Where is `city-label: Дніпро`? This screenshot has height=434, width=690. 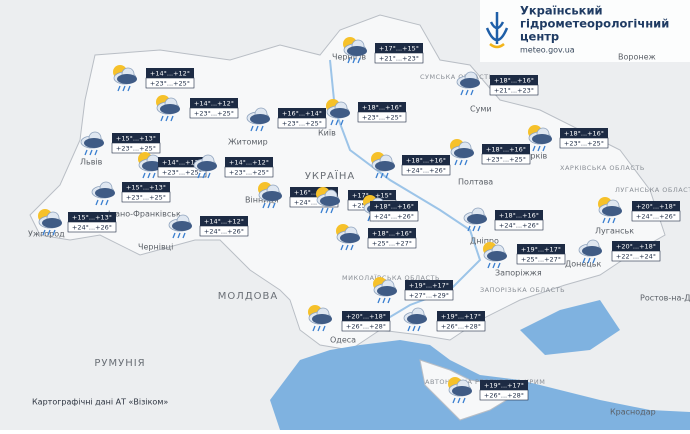
city-label: Дніпро is located at coordinates (484, 241).